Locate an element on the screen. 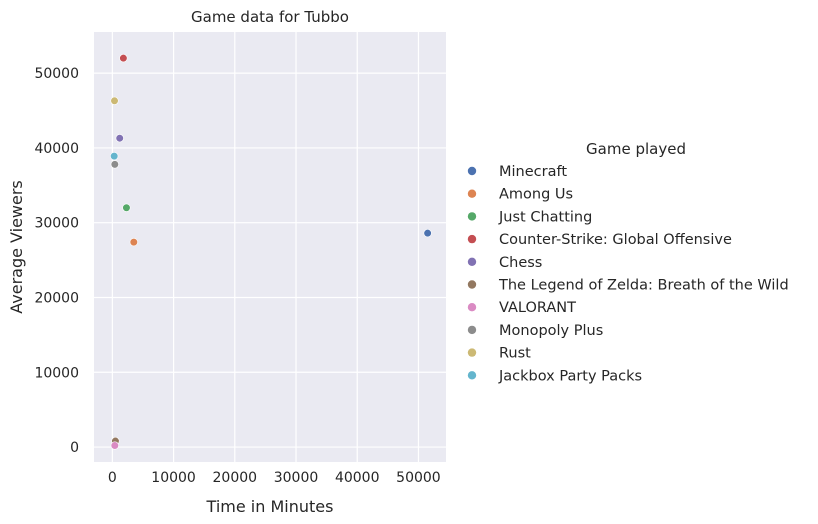  legend-entry: Counter-Strike: Global Offensive is located at coordinates (615, 240).